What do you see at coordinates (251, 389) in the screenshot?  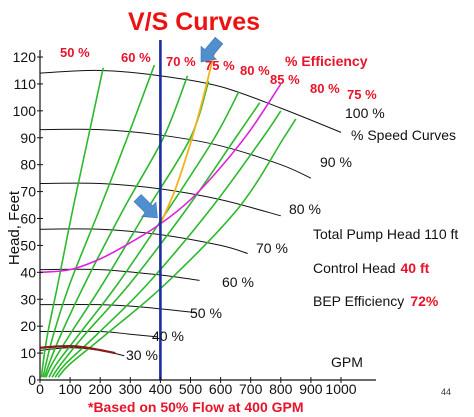 I see `x-tick-label-700: 700` at bounding box center [251, 389].